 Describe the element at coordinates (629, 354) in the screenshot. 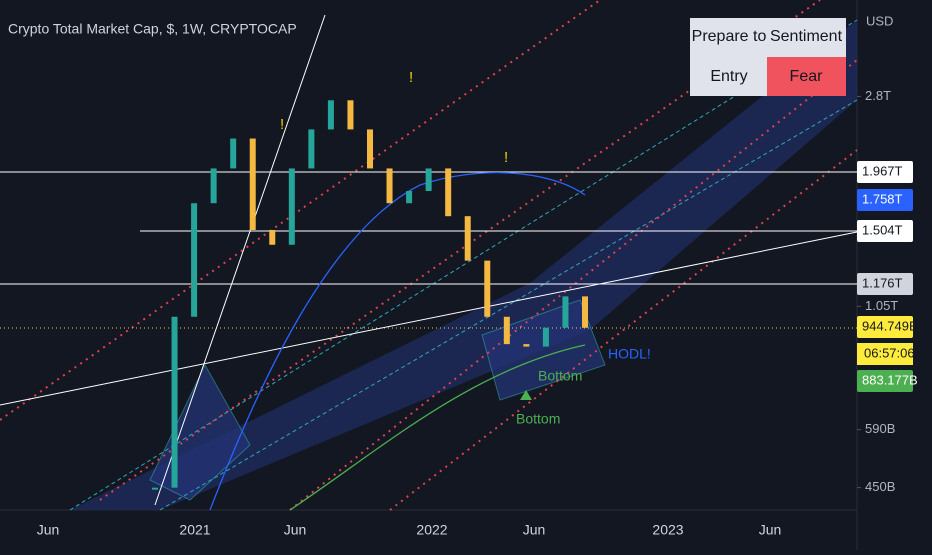

I see `annotation: HODL!` at that location.